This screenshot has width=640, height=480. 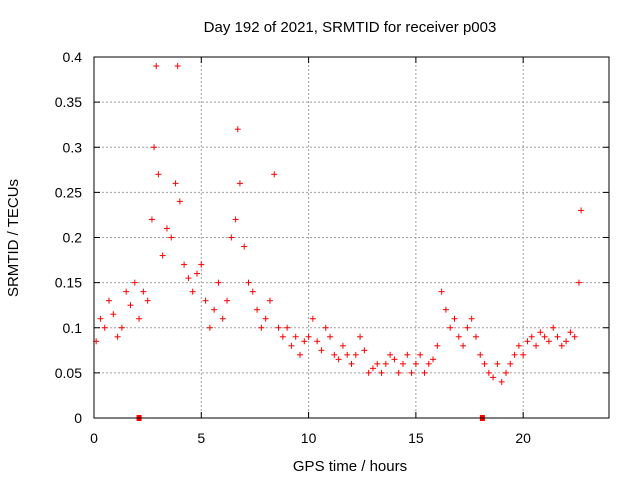 What do you see at coordinates (73, 147) in the screenshot?
I see `y-tick-label: 0.3` at bounding box center [73, 147].